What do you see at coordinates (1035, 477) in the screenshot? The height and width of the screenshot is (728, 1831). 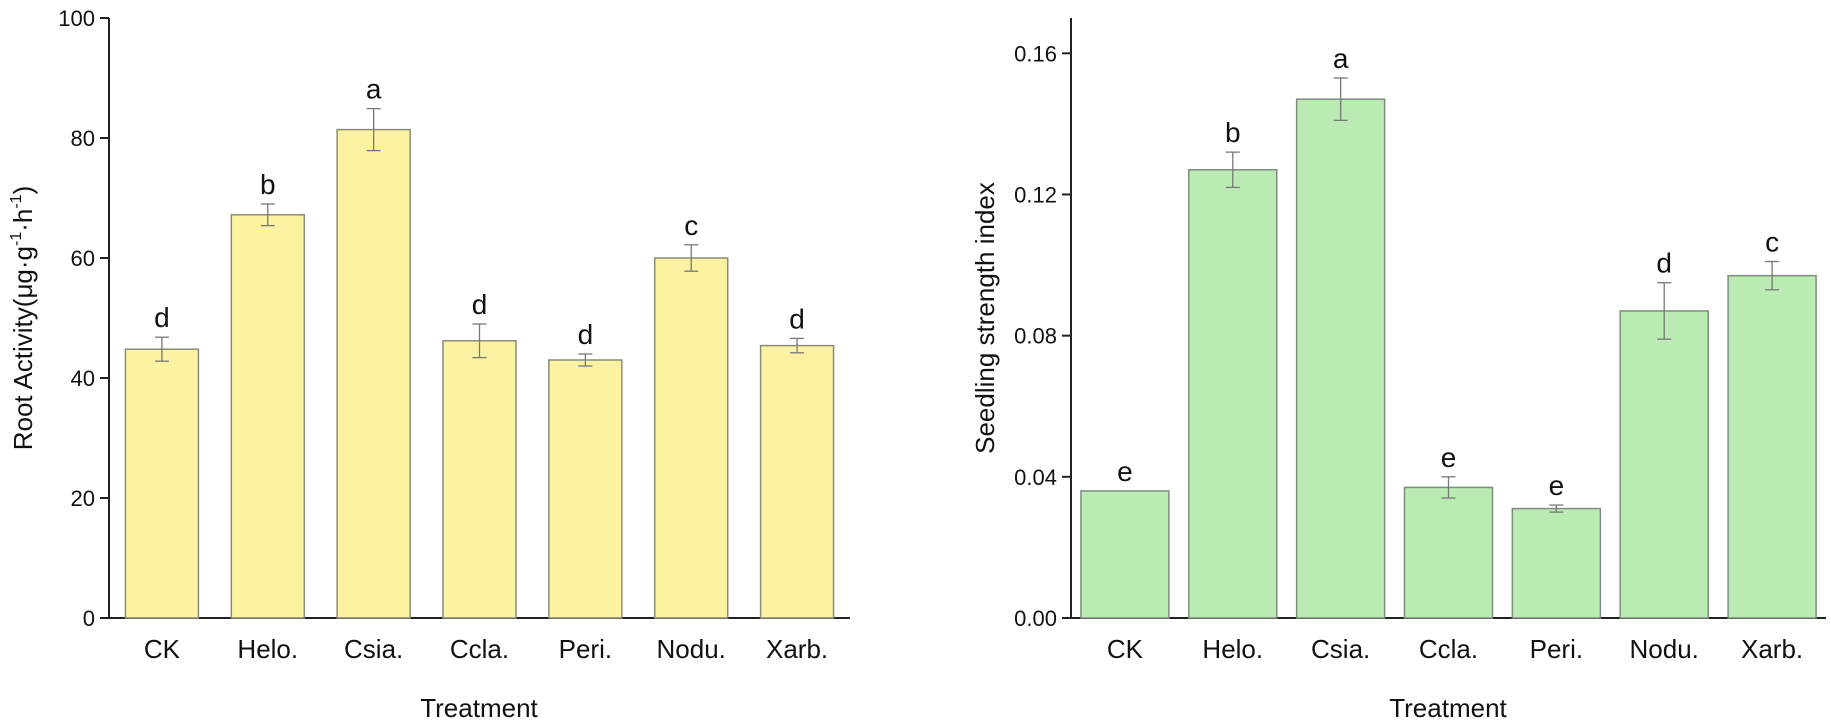 I see `y-tick-label: 0.04` at bounding box center [1035, 477].